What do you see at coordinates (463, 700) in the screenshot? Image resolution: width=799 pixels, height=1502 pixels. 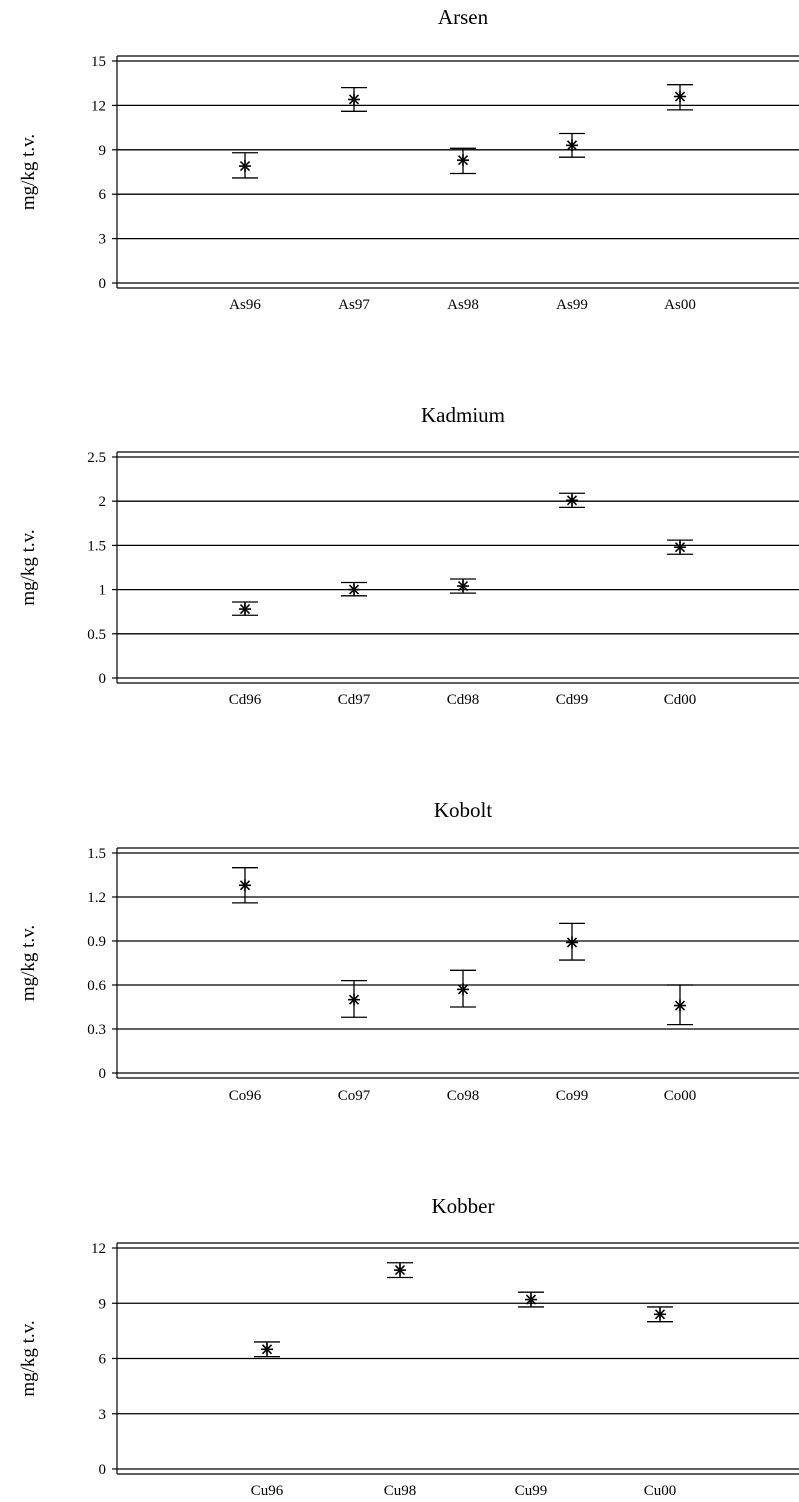 I see `x-category-label: Cd98` at bounding box center [463, 700].